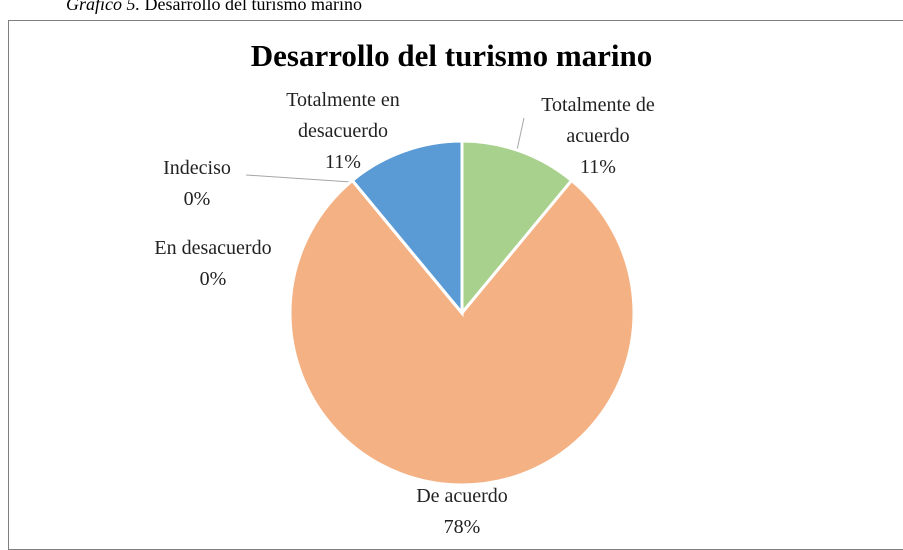 The width and height of the screenshot is (903, 550). What do you see at coordinates (343, 115) in the screenshot?
I see `category-label: Totalmente en desacuerdo` at bounding box center [343, 115].